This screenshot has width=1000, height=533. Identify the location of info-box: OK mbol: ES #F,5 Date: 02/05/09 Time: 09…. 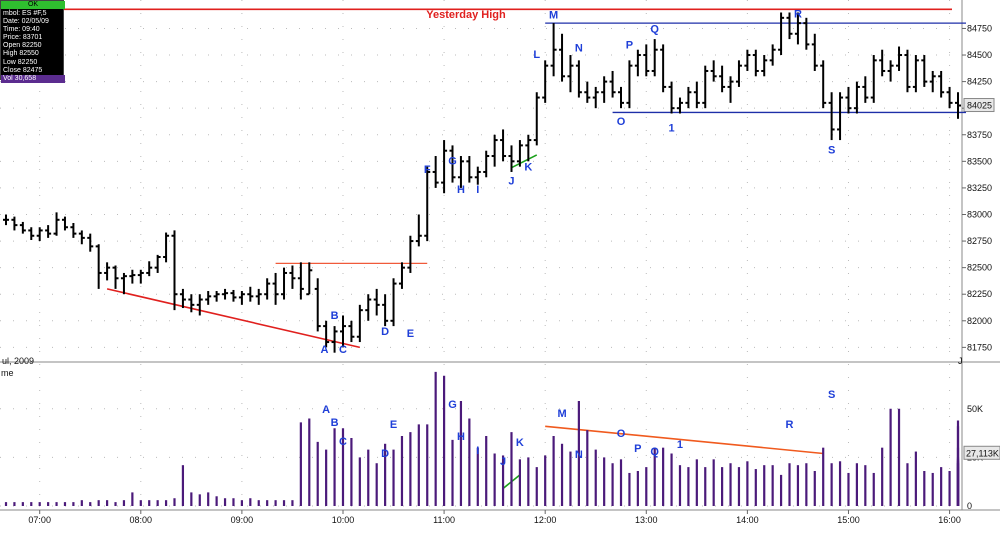
(32, 41).